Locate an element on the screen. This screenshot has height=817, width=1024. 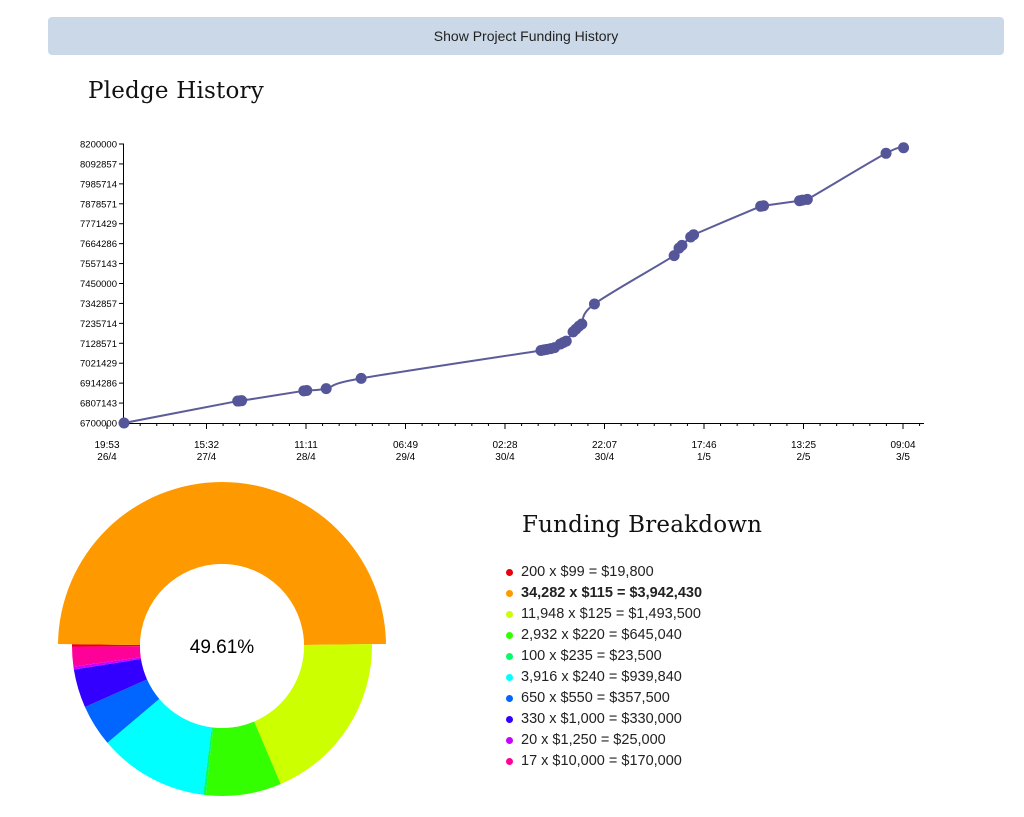
x-tick-date-label: 27/4 is located at coordinates (207, 457).